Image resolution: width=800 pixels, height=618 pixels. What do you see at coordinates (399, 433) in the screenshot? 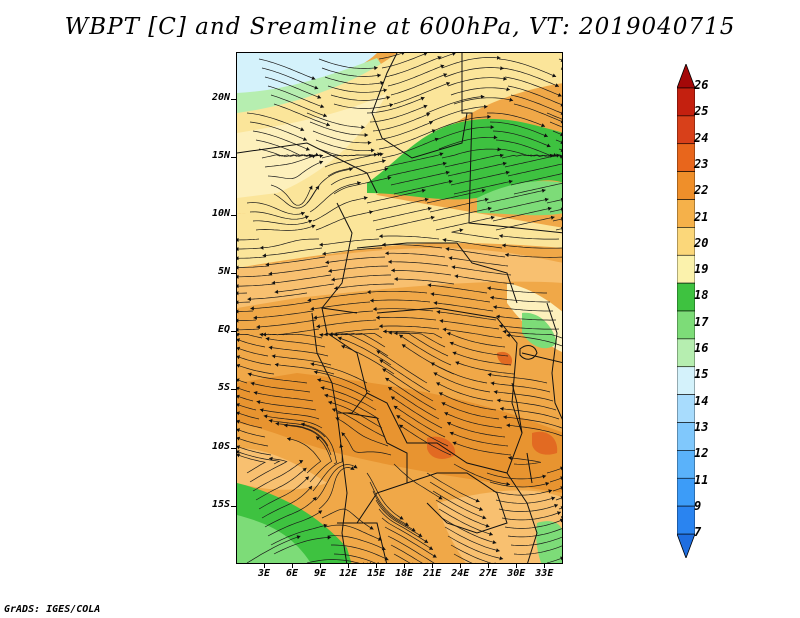
I see `fill-orange-dark-s` at bounding box center [399, 433].